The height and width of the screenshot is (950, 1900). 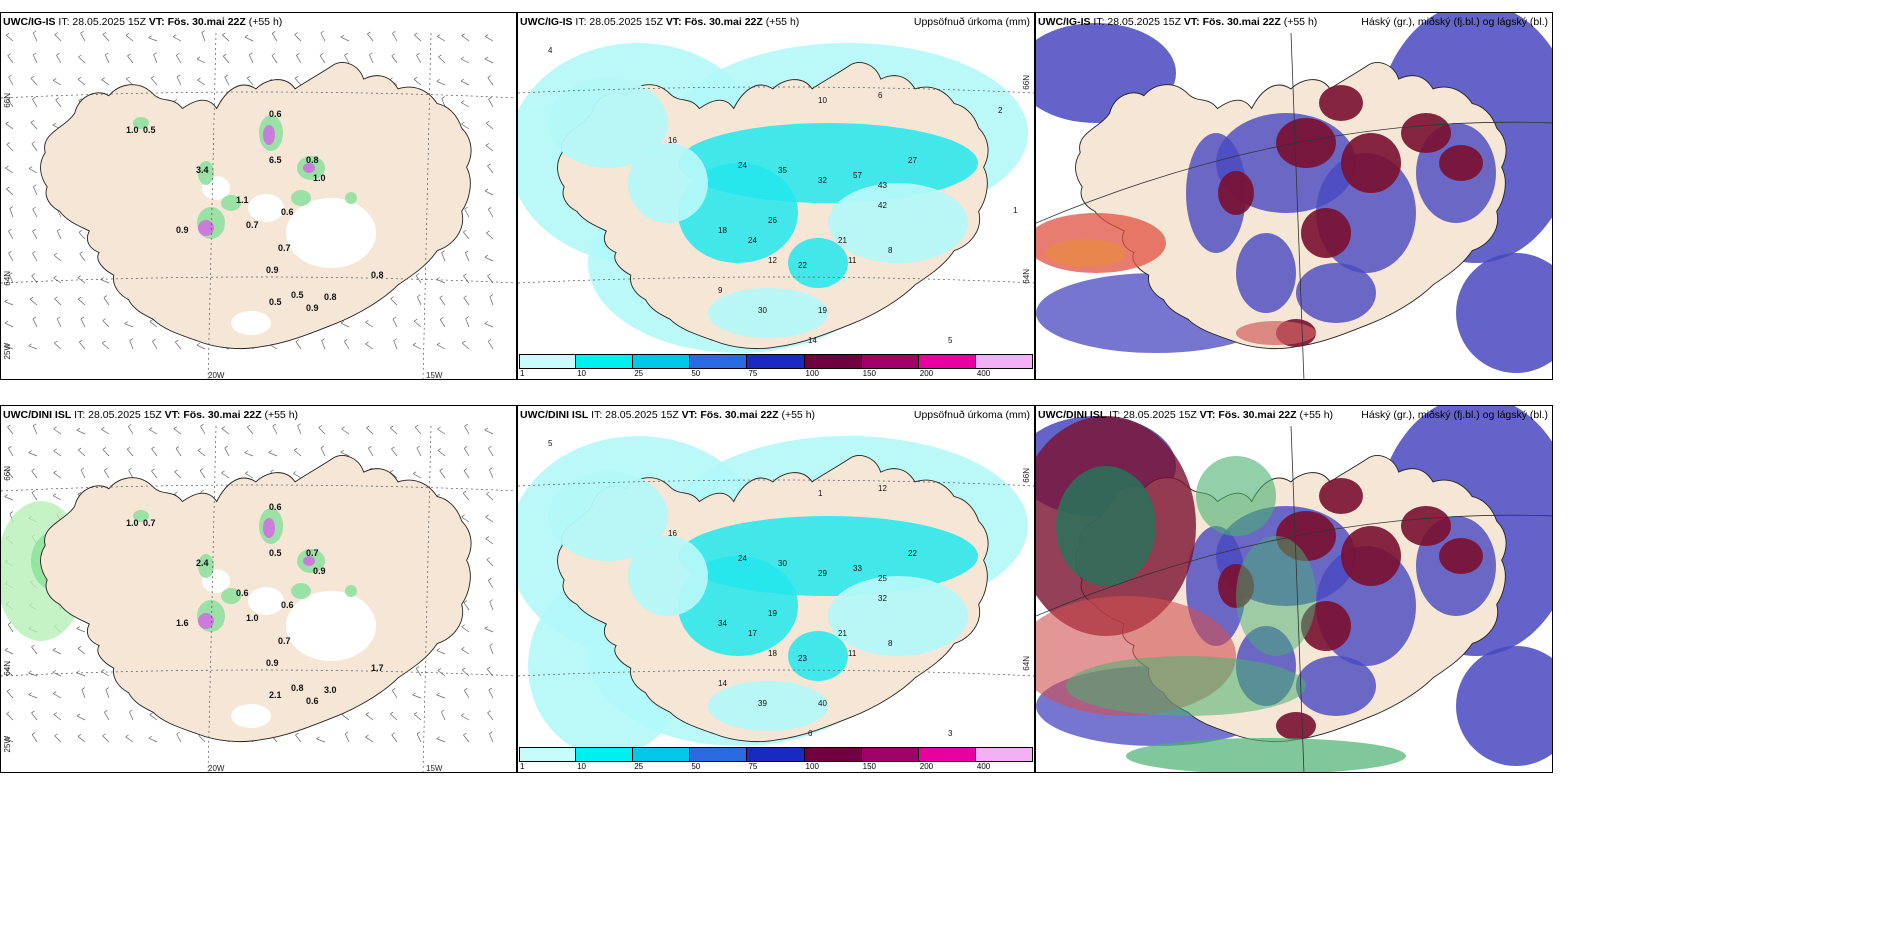 What do you see at coordinates (1276, 333) in the screenshot?
I see `mixed-cloud-area` at bounding box center [1276, 333].